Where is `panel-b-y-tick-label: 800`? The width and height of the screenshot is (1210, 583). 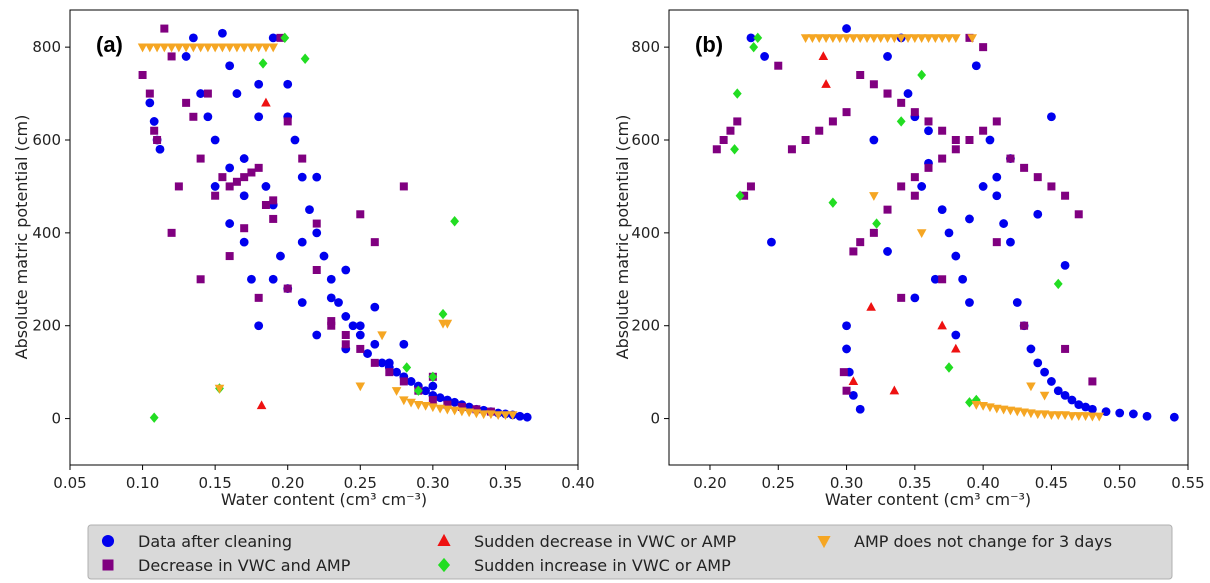
panel-b-y-tick-label: 800 is located at coordinates (645, 47).